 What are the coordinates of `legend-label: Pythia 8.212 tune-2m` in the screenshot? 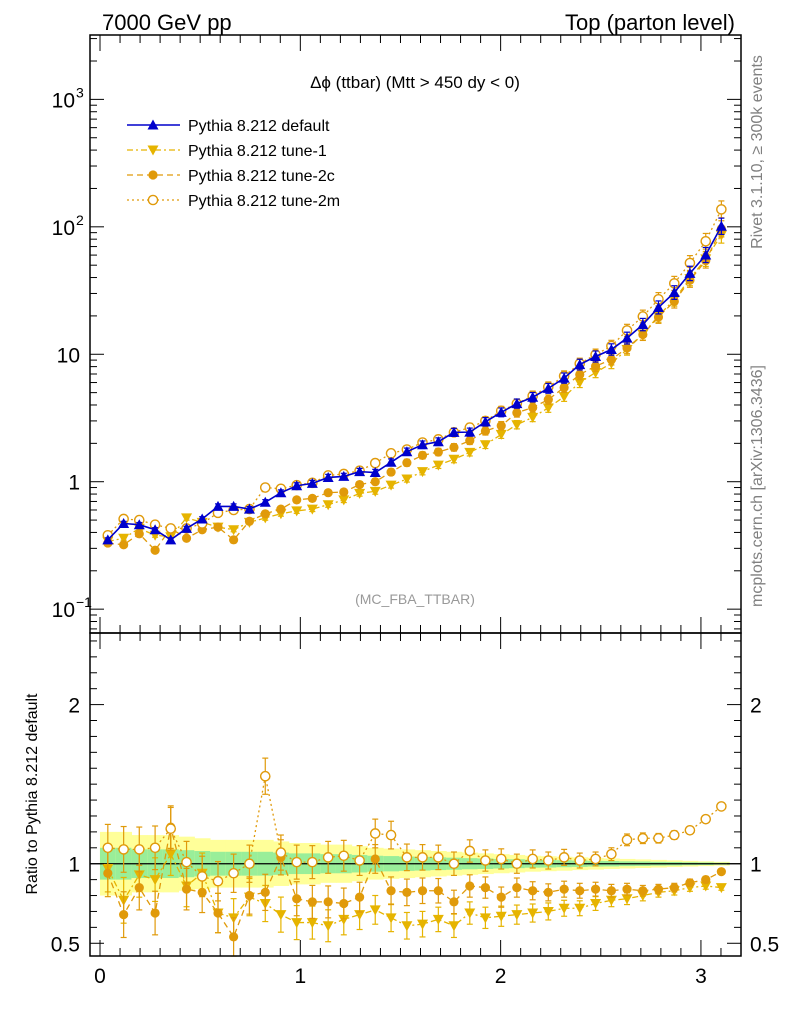 It's located at (264, 201).